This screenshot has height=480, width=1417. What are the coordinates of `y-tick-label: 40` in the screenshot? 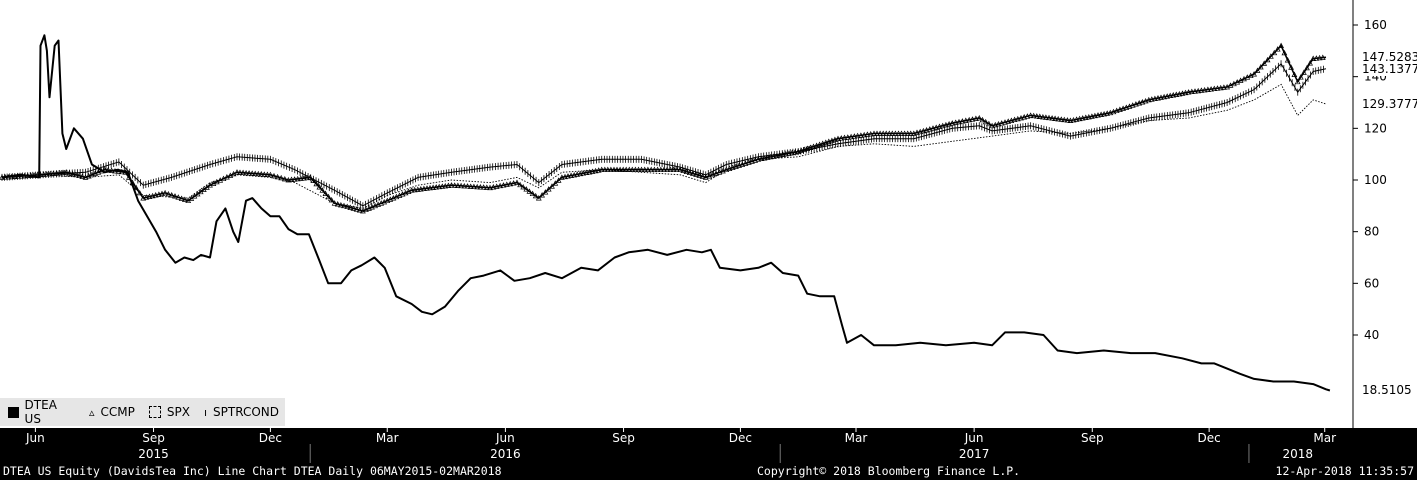 It's located at (1371, 335).